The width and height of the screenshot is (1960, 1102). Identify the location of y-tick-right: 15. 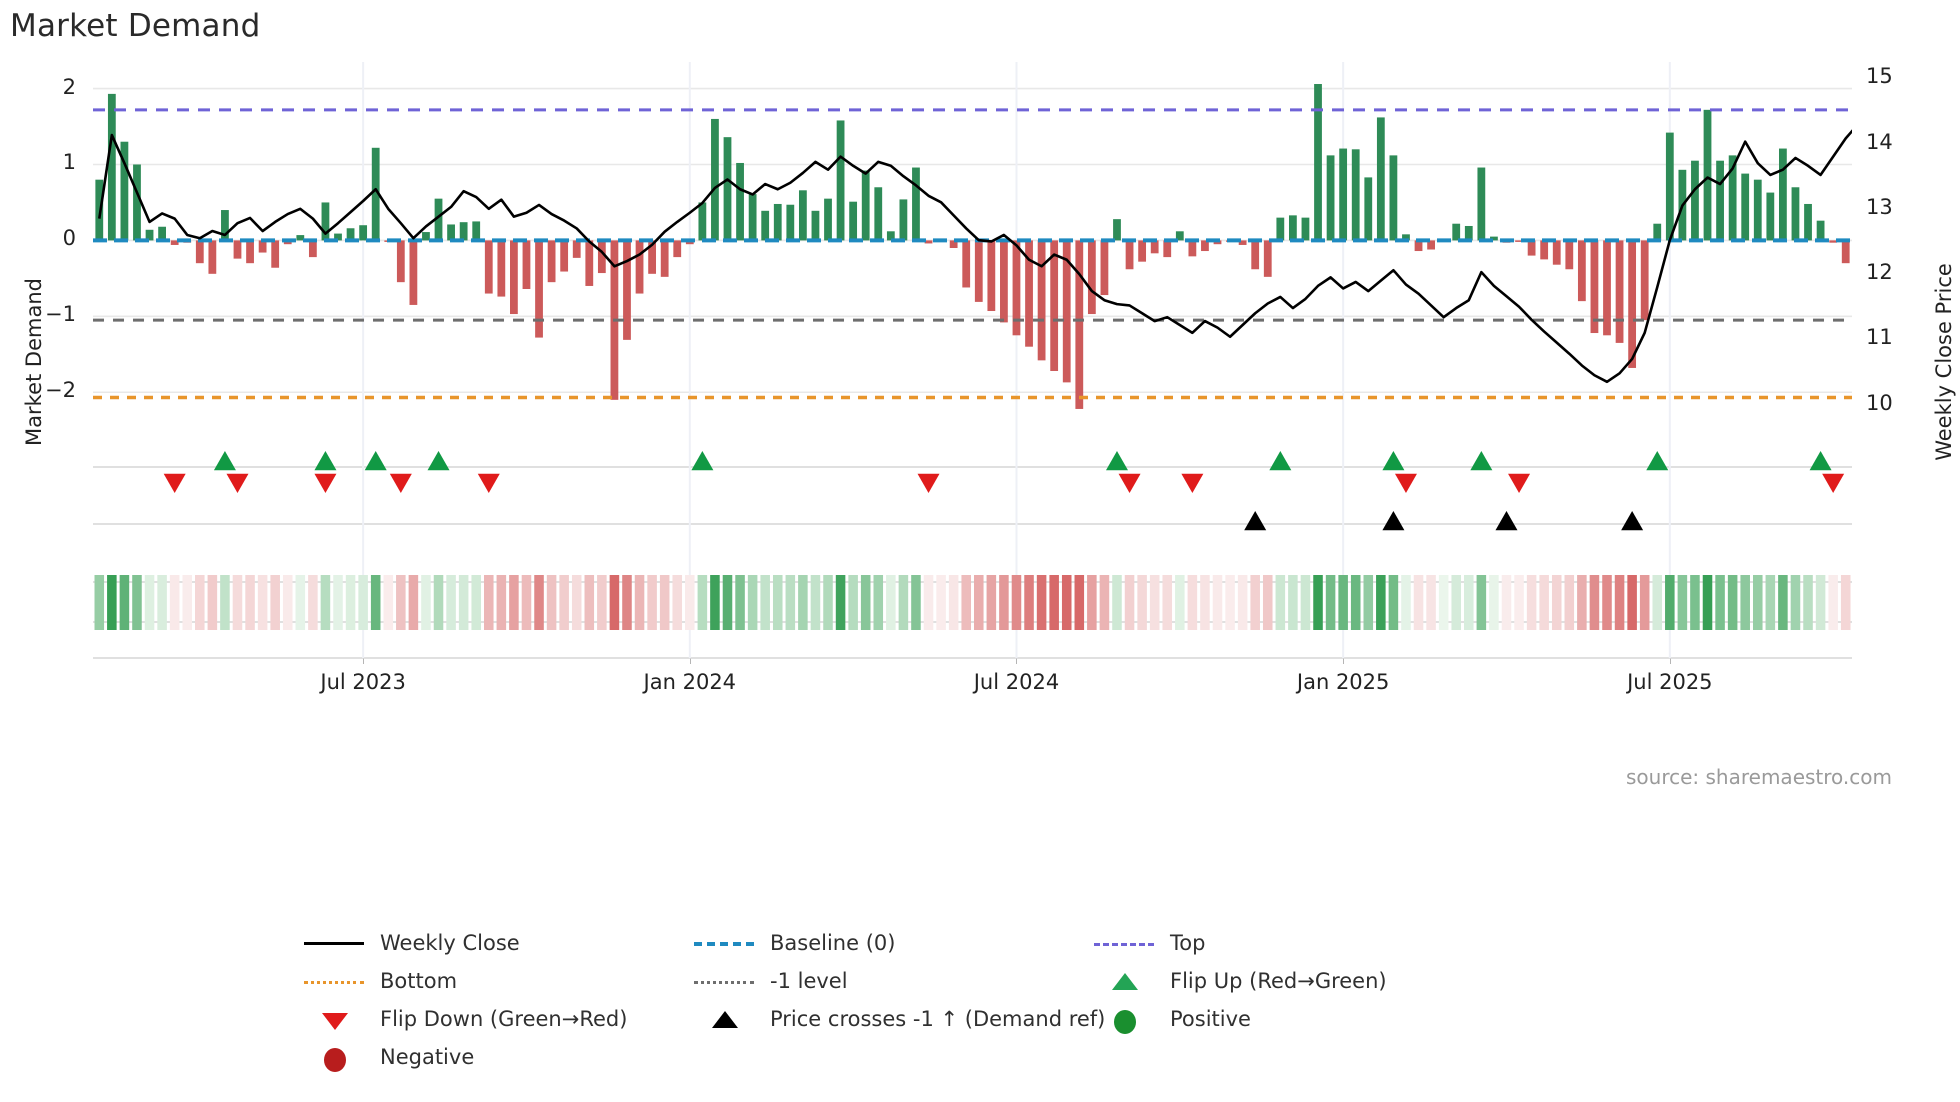
(1879, 76).